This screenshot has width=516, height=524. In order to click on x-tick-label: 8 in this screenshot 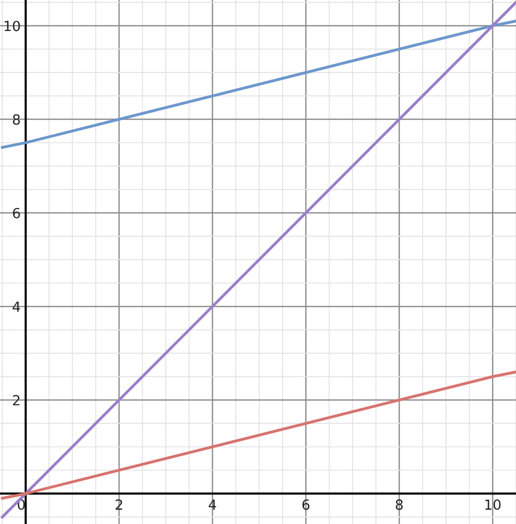, I will do `click(399, 504)`.